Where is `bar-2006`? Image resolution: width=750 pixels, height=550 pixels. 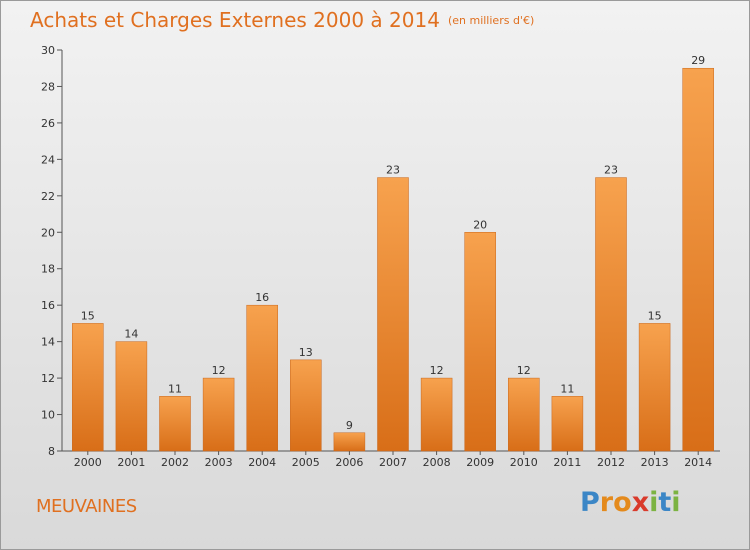
bar-2006 is located at coordinates (349, 442).